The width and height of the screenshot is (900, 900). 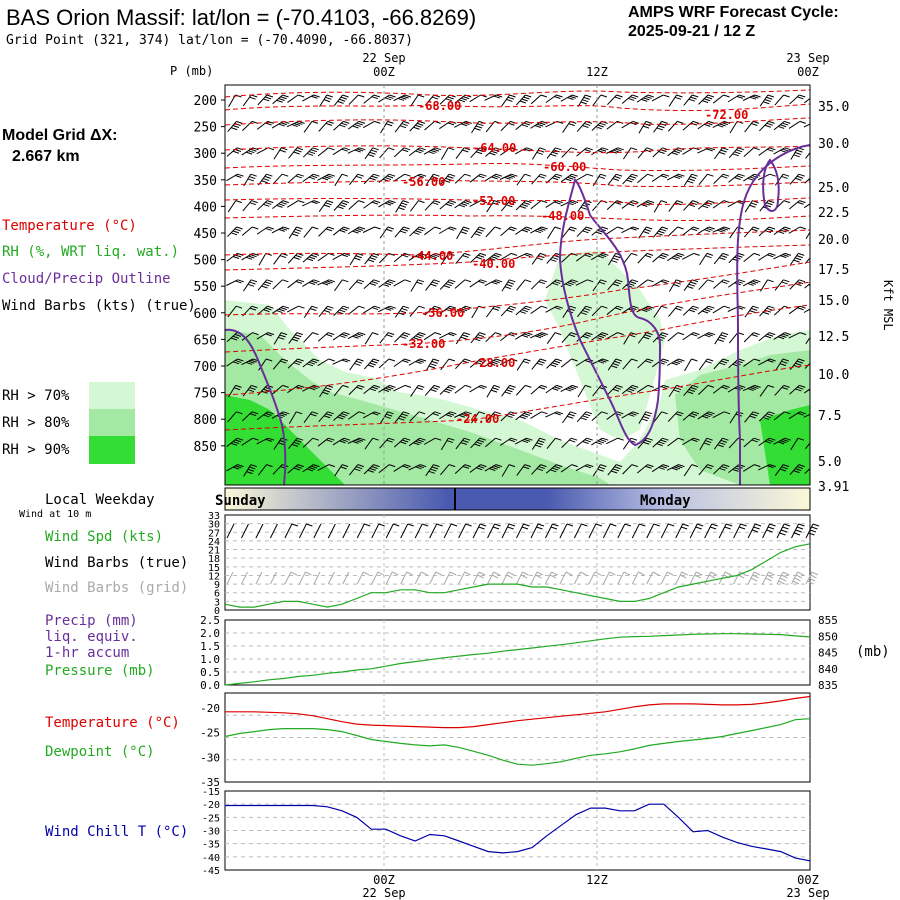 What do you see at coordinates (36, 450) in the screenshot?
I see `legend-rh90: RH > 90%` at bounding box center [36, 450].